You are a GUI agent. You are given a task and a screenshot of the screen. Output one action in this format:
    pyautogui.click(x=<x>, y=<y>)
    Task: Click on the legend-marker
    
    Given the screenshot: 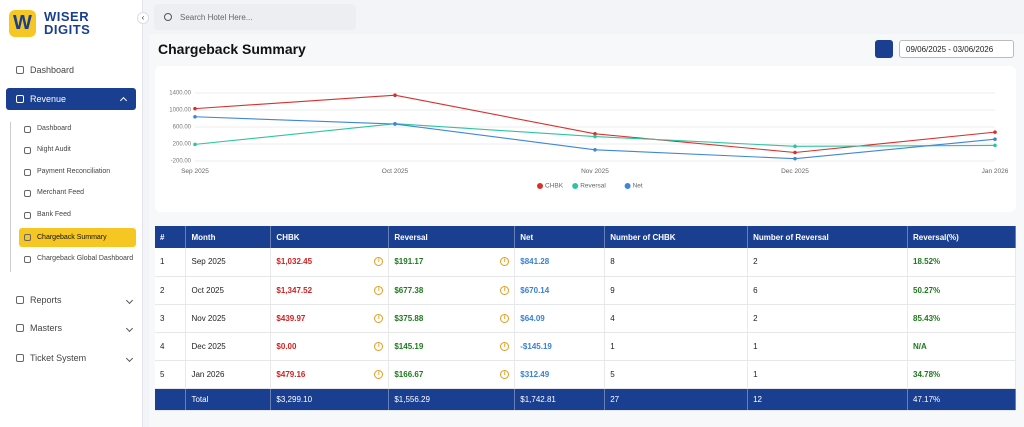 What is the action you would take?
    pyautogui.click(x=627, y=186)
    